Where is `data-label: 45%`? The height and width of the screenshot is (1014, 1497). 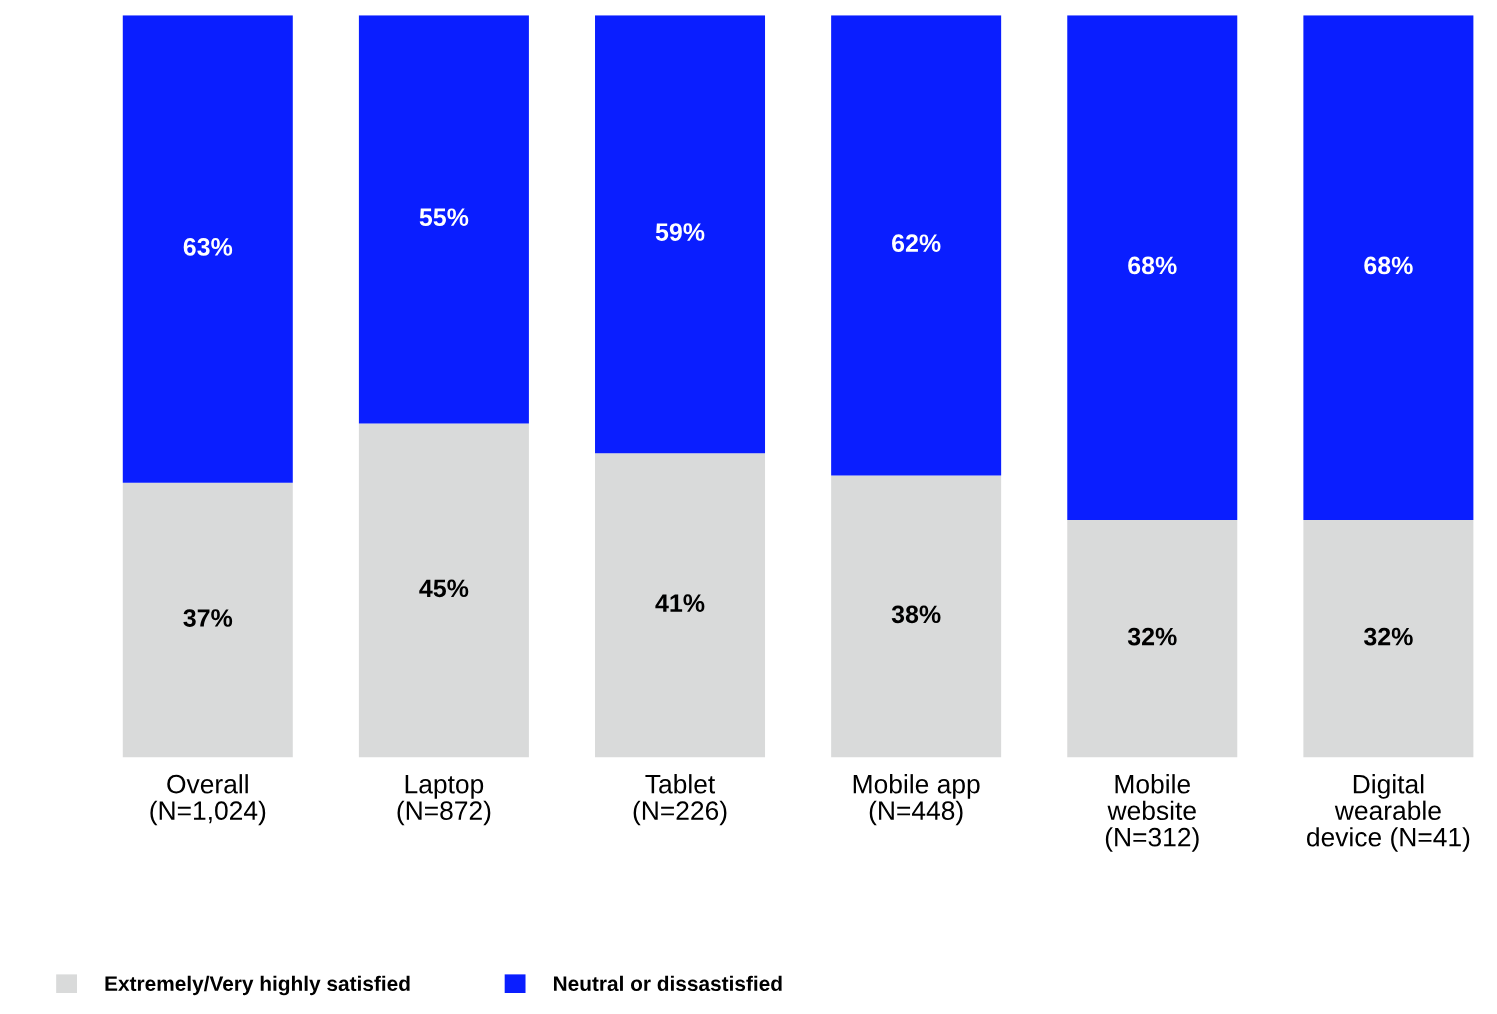
data-label: 45% is located at coordinates (444, 588).